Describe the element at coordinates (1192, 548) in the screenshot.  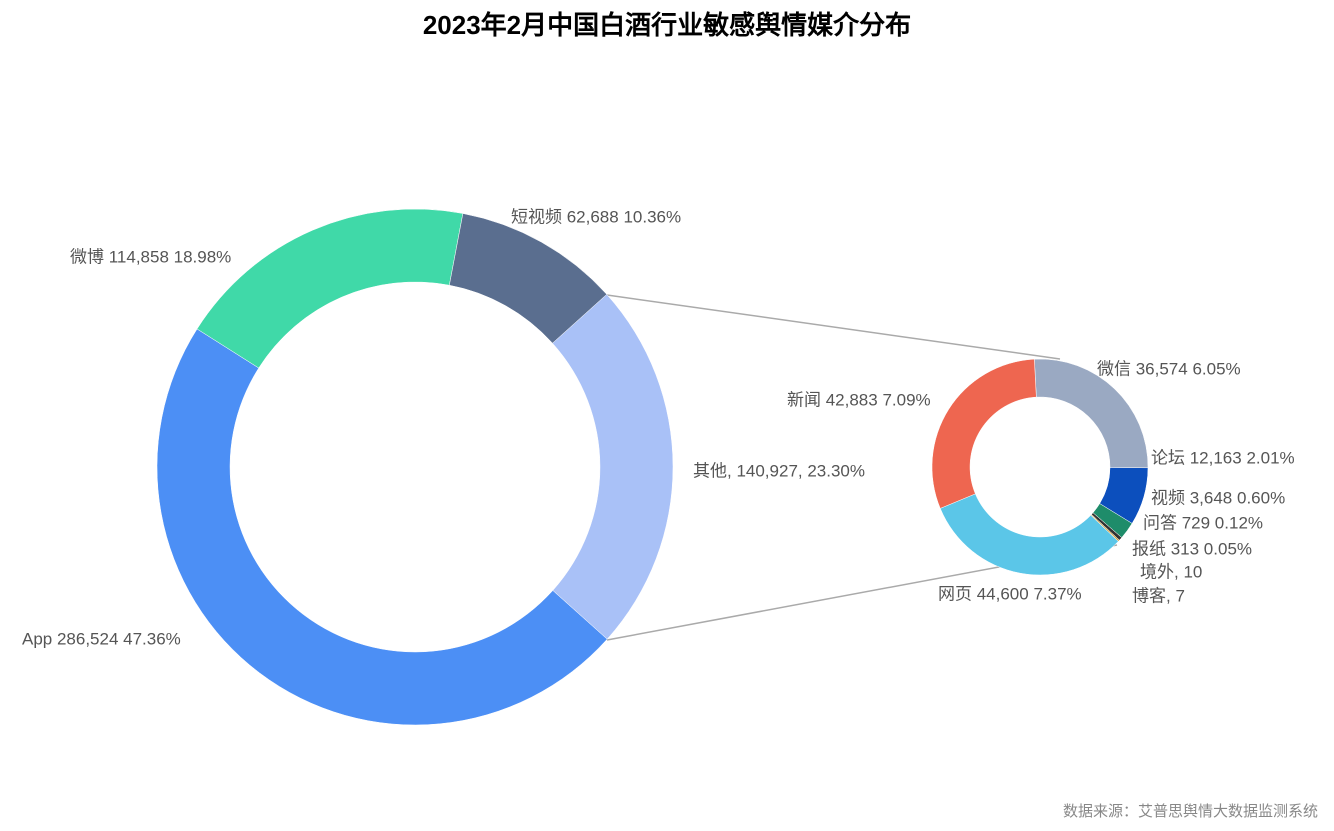
I see `data-label: 报纸 313 0.05%` at that location.